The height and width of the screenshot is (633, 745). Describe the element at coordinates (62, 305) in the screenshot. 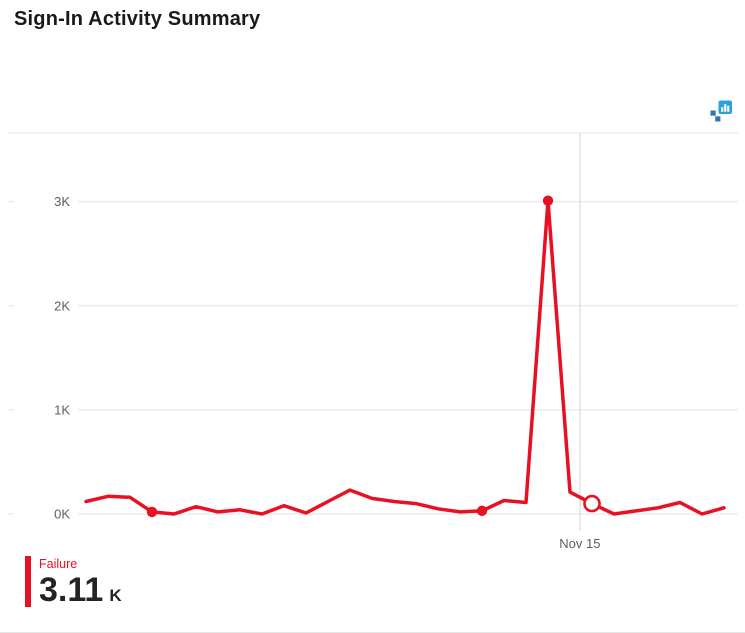

I see `y-axis-label: 2K` at that location.